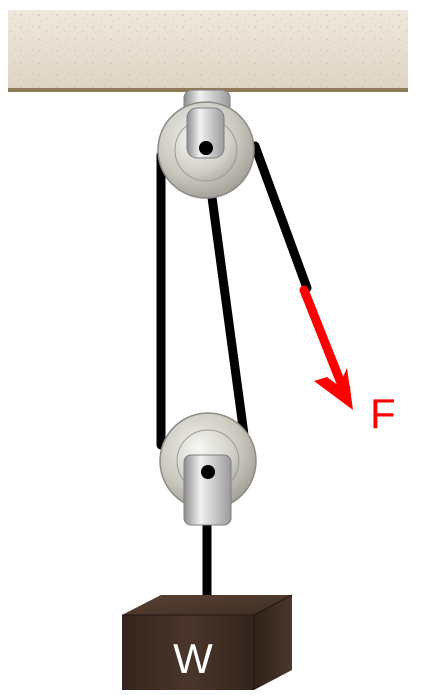 The image size is (422, 695). I want to click on force-label: F, so click(383, 413).